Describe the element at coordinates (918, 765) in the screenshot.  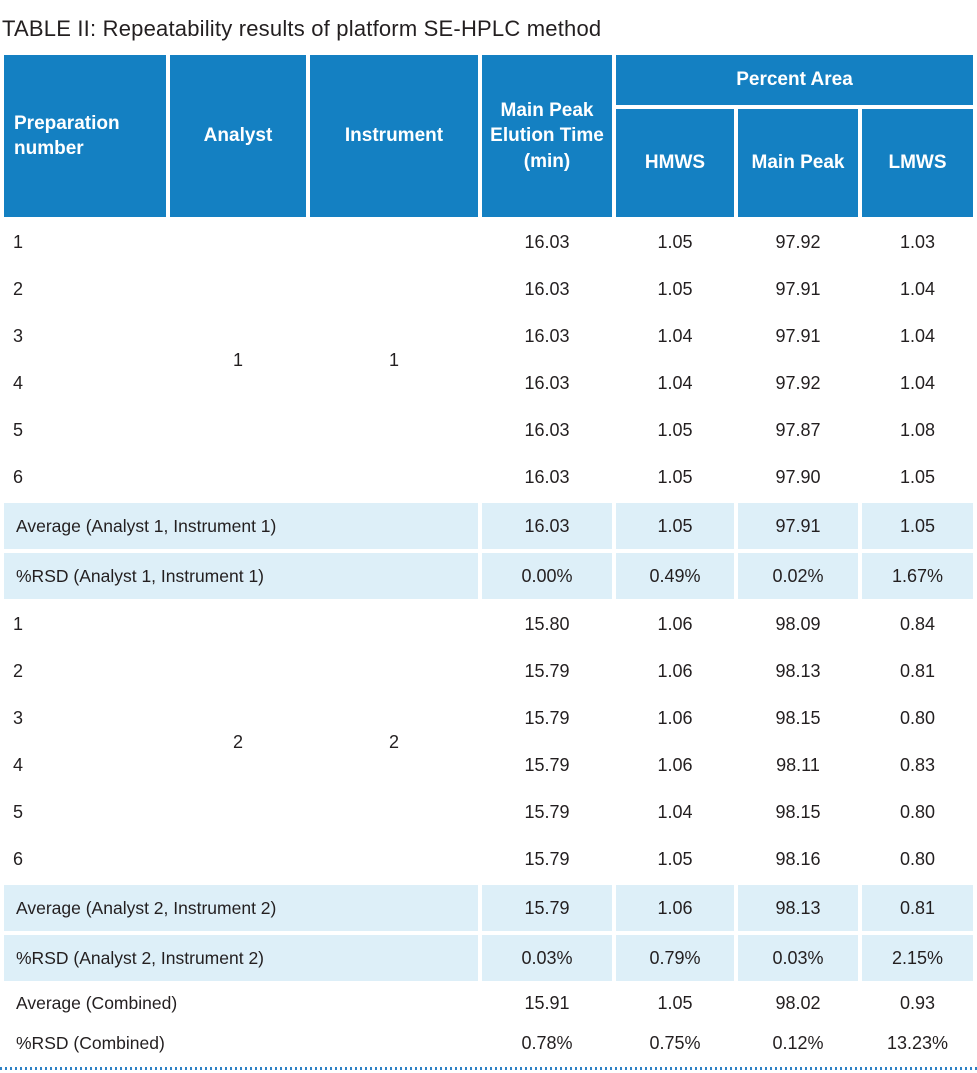
I see `lmws-value-cell: 0.83` at that location.